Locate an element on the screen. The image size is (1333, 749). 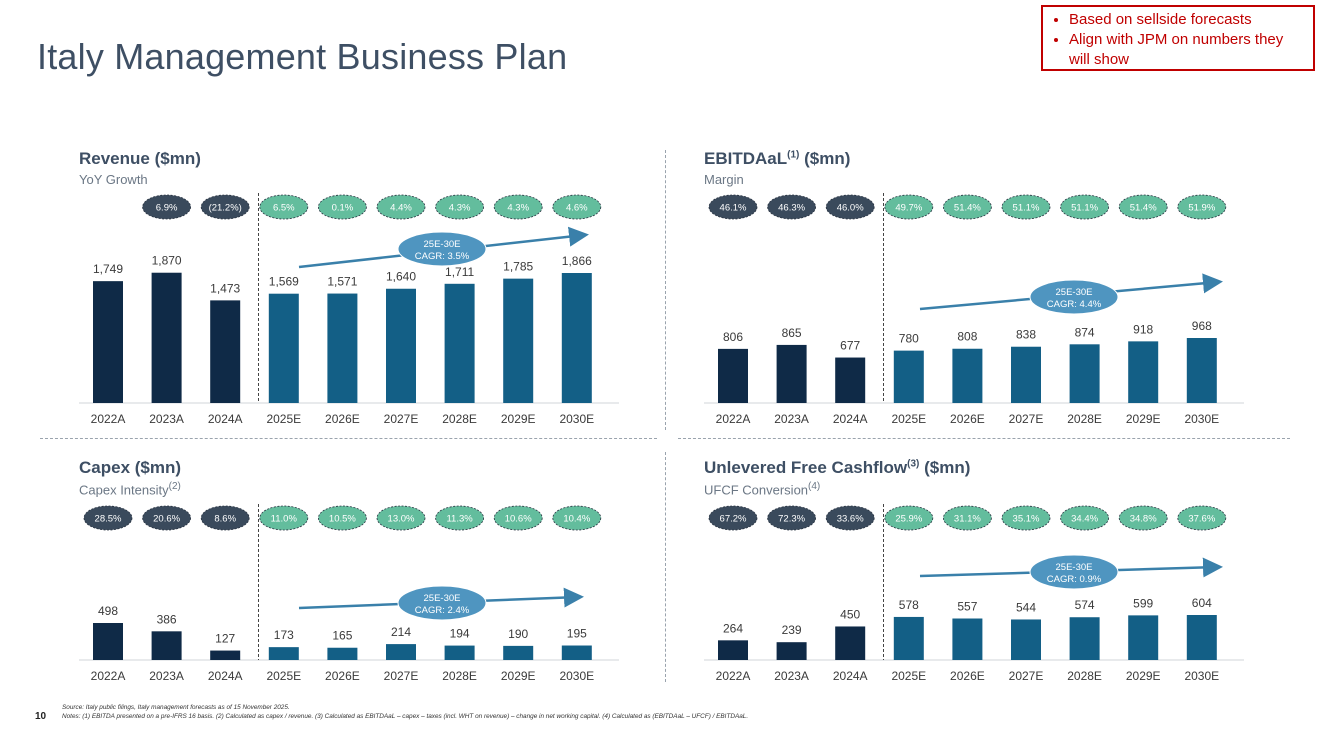
ratio-pill: 46.3% is located at coordinates (791, 207).